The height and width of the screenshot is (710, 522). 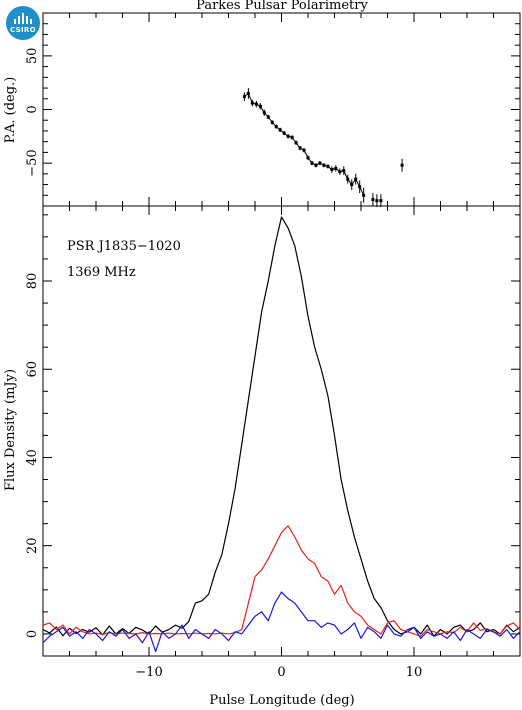 I want to click on flux-xtick-label: 0, so click(x=281, y=672).